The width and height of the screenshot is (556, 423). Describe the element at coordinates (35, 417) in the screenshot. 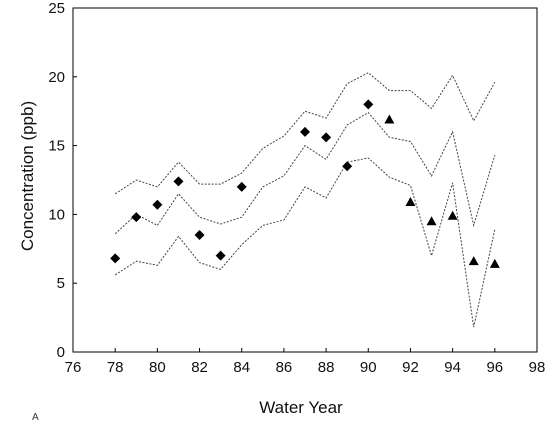

I see `panel-label: A` at that location.